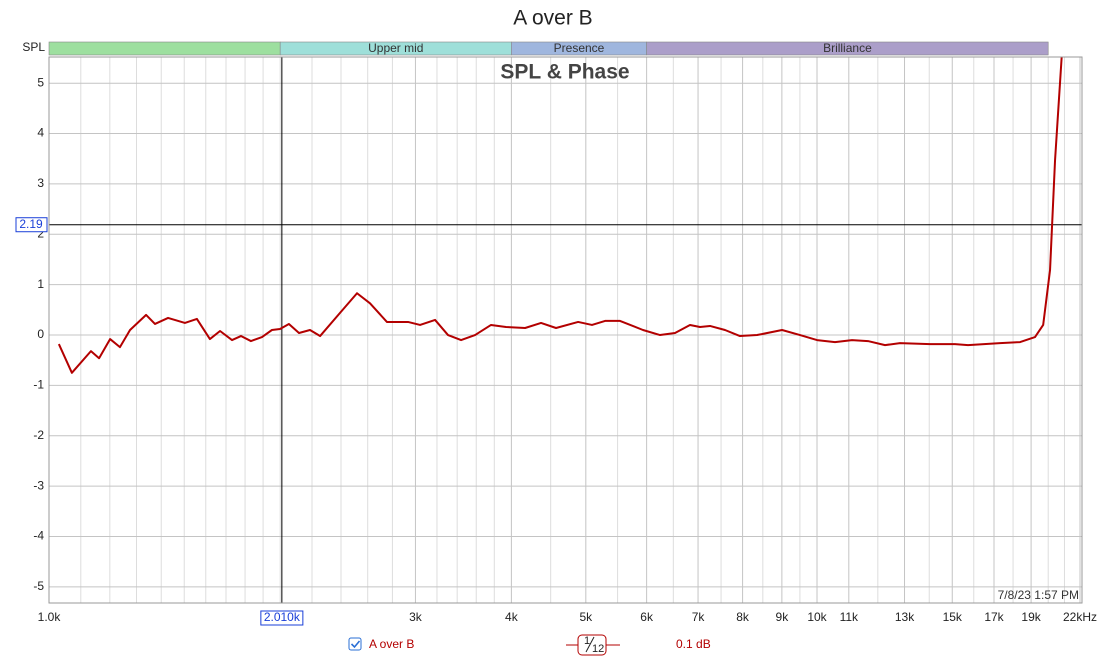 This screenshot has height=669, width=1106. Describe the element at coordinates (552, 18) in the screenshot. I see `chart-title: A over B` at that location.